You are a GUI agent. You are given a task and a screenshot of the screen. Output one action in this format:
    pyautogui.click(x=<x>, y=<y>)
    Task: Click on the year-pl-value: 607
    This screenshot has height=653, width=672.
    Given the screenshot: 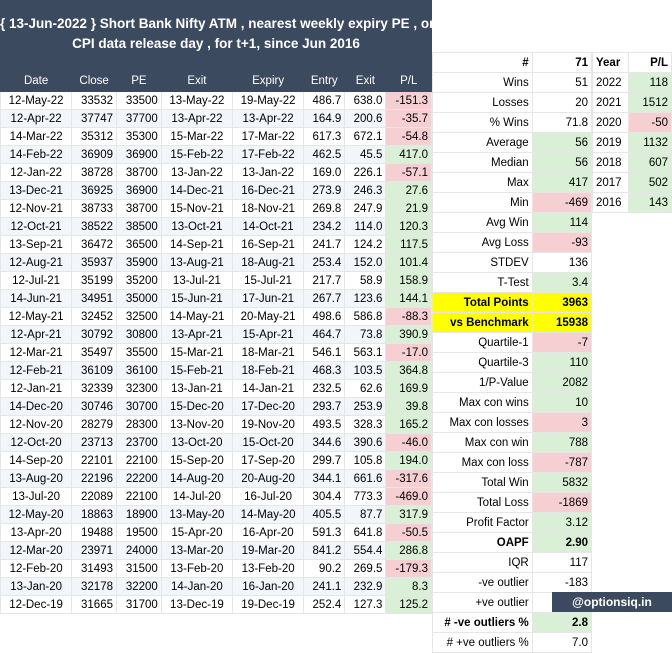 What is the action you would take?
    pyautogui.click(x=649, y=162)
    